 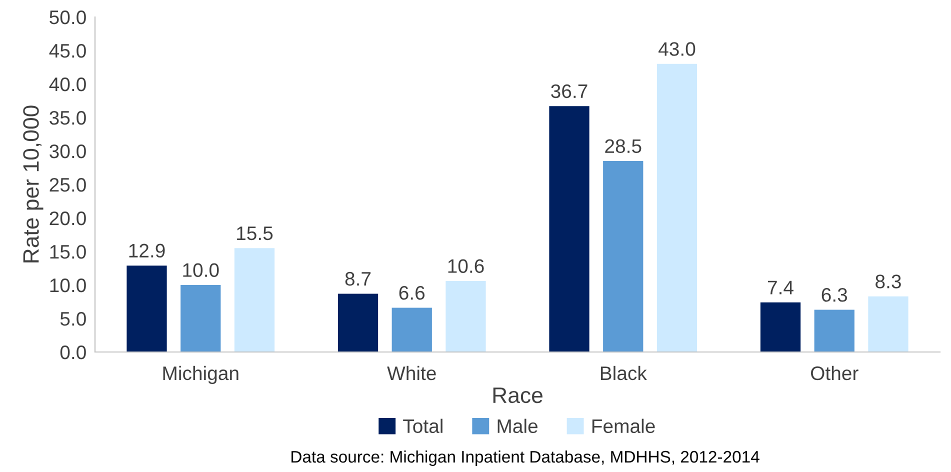 I want to click on y-tick-label: 45.0, so click(x=67, y=51).